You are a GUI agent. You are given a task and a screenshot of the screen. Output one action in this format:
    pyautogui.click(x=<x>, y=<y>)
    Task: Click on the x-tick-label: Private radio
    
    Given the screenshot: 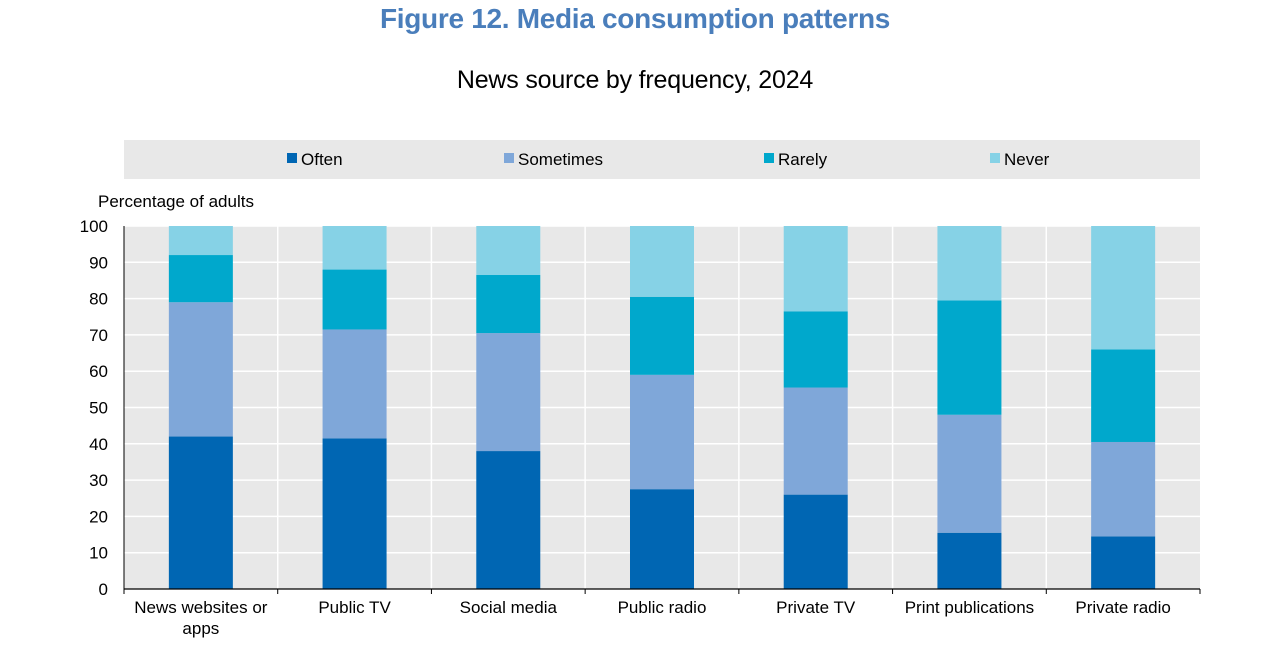 What is the action you would take?
    pyautogui.click(x=1122, y=607)
    